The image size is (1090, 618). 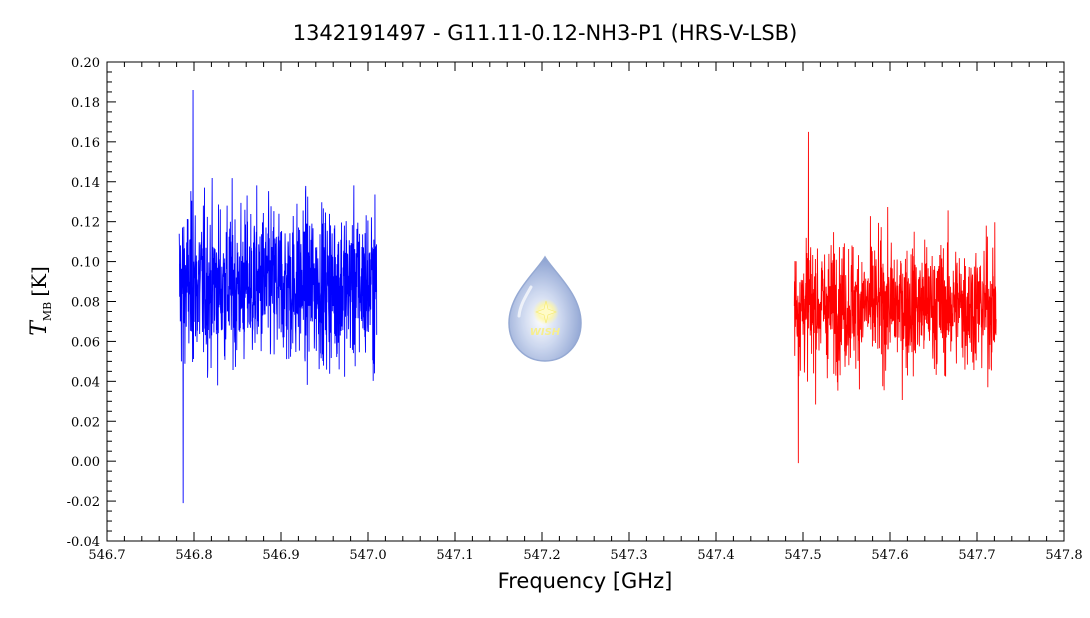 I want to click on wish-logo: WISH, so click(x=545, y=308).